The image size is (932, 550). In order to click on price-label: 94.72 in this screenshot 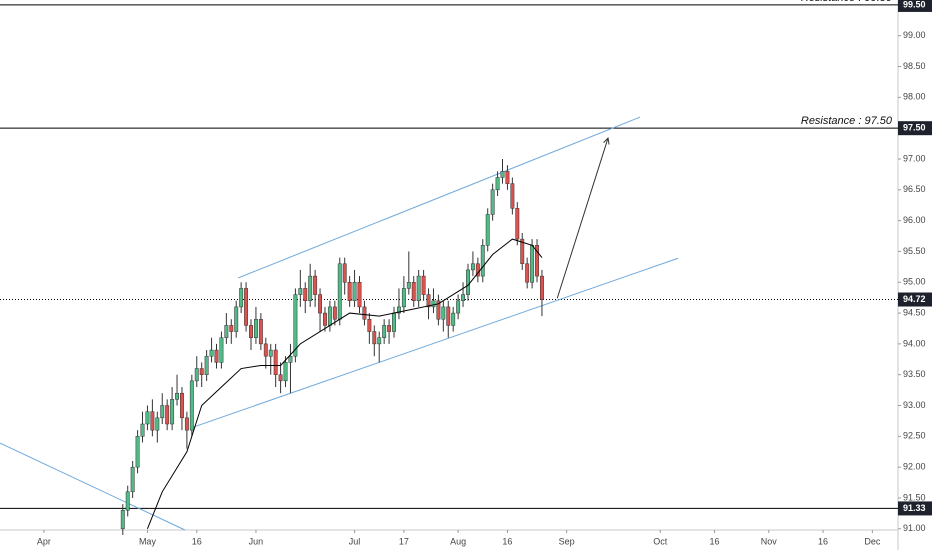, I will do `click(914, 299)`.